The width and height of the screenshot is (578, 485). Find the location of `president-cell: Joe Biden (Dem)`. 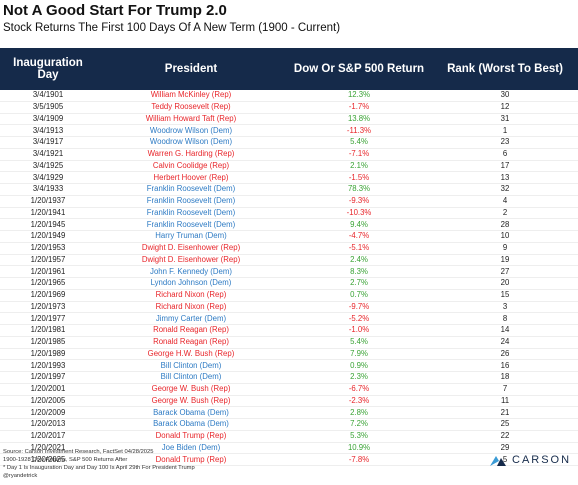

president-cell: Joe Biden (Dem) is located at coordinates (191, 448).